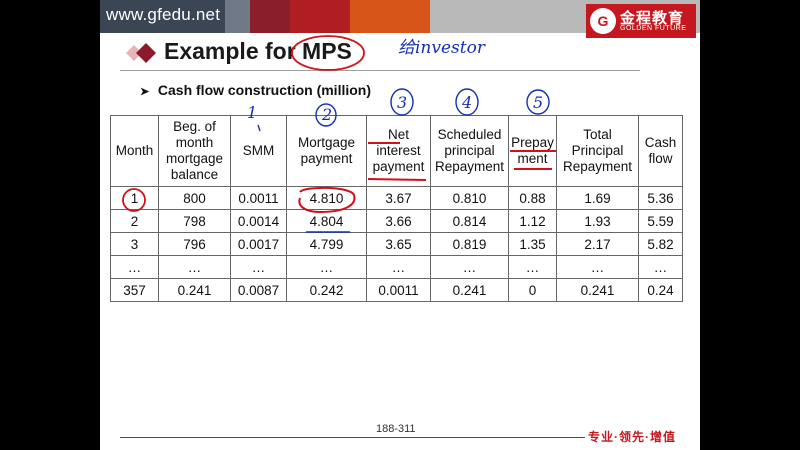  What do you see at coordinates (597, 244) in the screenshot?
I see `cell: 2.17` at bounding box center [597, 244].